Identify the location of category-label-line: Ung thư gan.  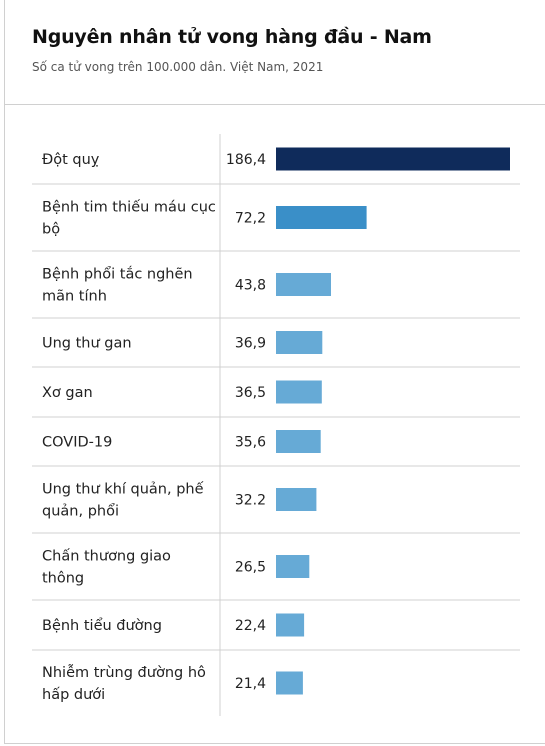
(87, 344).